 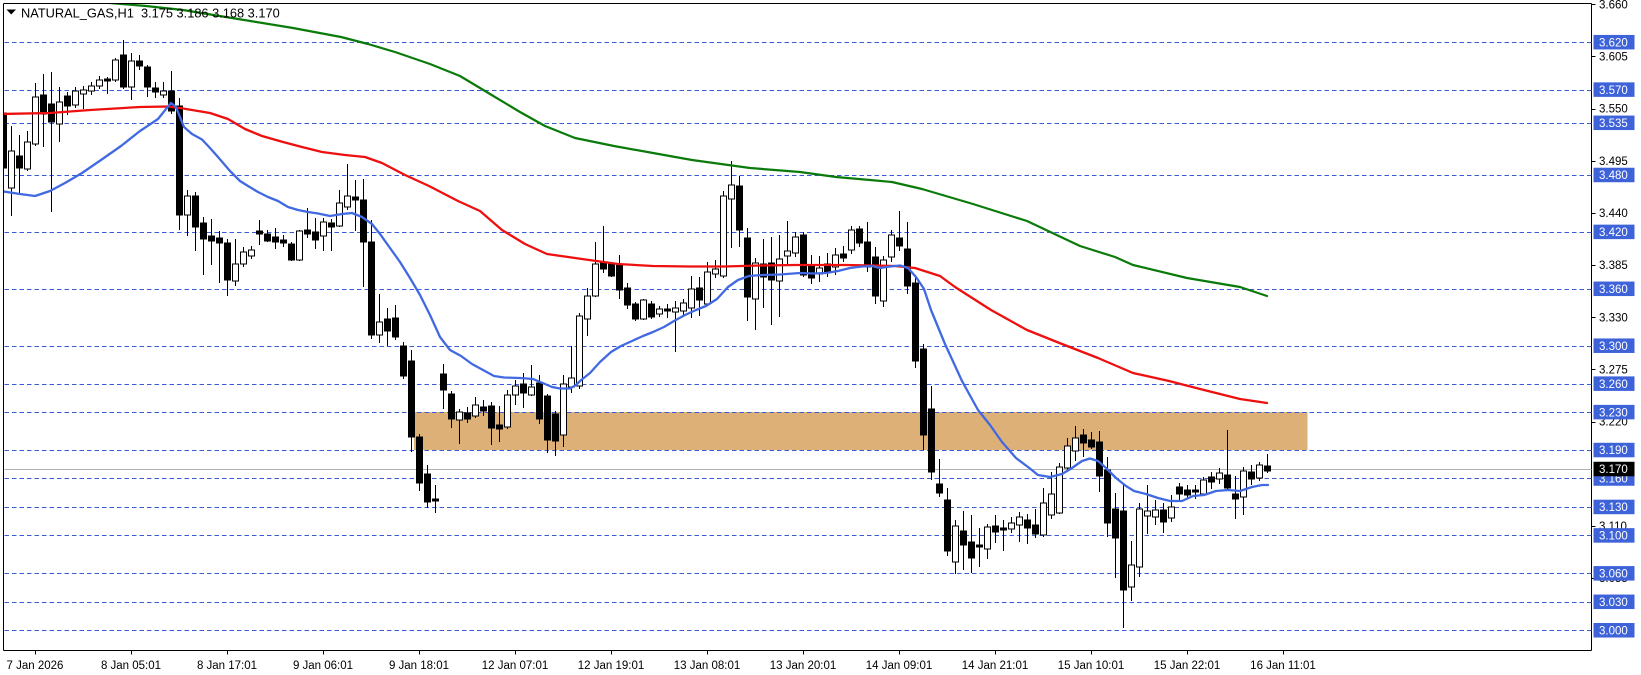 I want to click on svg-text: 13 Jan 20:01, so click(x=803, y=666).